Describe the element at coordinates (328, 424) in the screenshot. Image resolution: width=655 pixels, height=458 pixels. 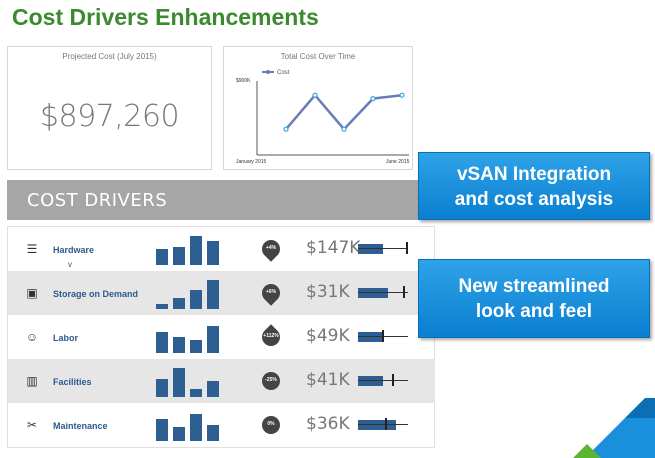
I see `driver-amount: $36K` at that location.